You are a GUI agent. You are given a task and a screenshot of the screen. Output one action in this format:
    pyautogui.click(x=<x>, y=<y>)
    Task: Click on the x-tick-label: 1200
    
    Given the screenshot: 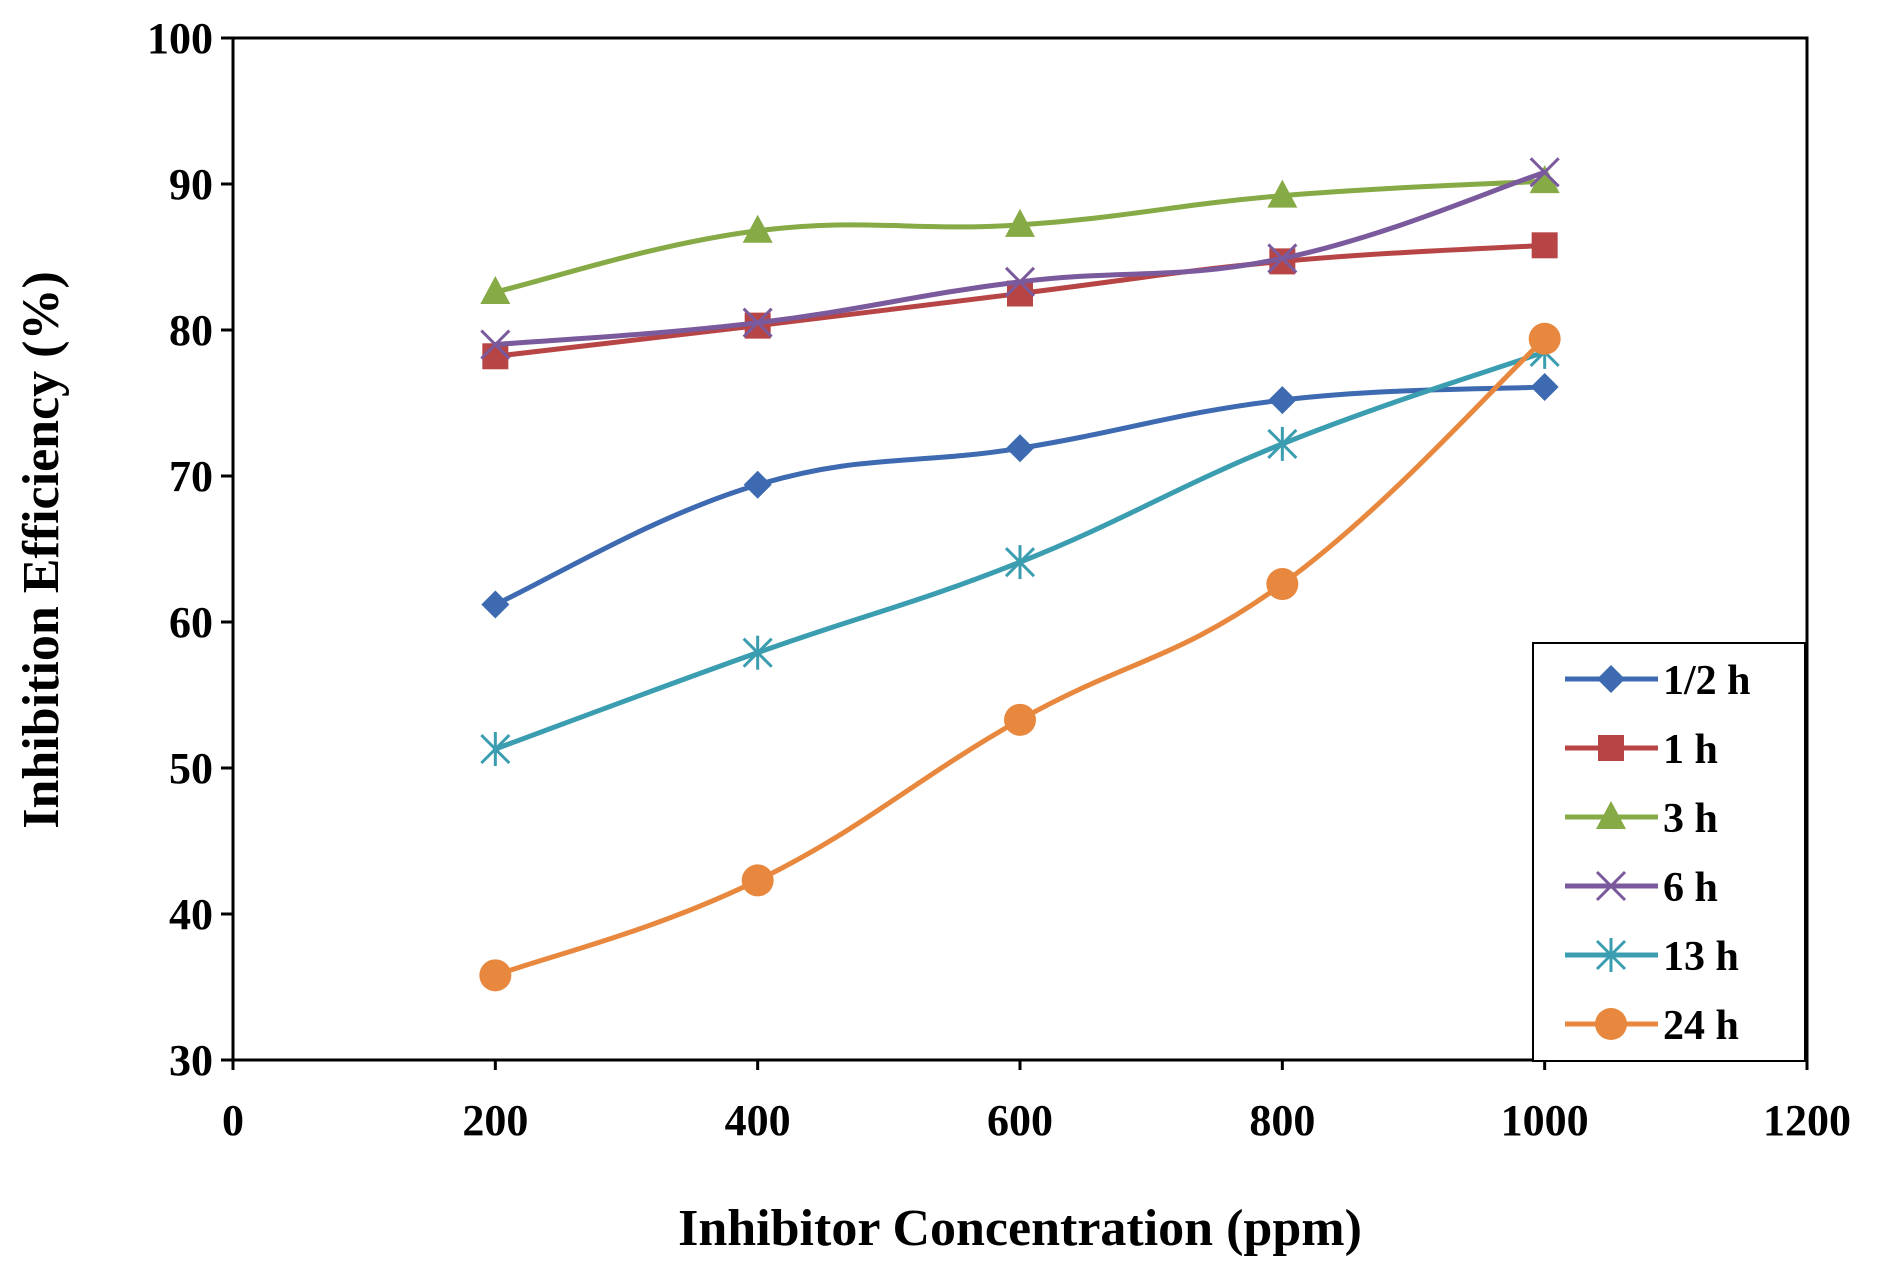 What is the action you would take?
    pyautogui.click(x=1807, y=1120)
    